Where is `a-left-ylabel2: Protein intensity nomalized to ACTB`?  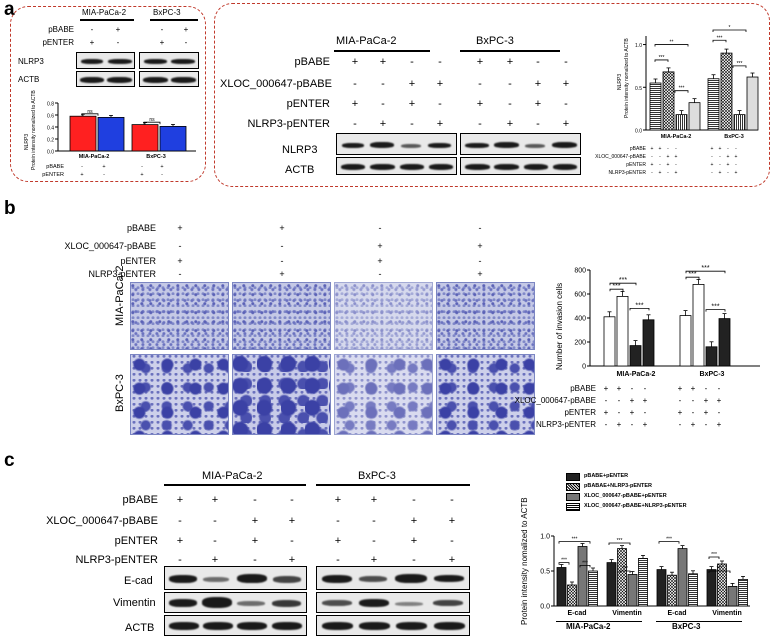
a-left-ylabel2: Protein intensity nomalized to ACTB is located at coordinates (34, 130).